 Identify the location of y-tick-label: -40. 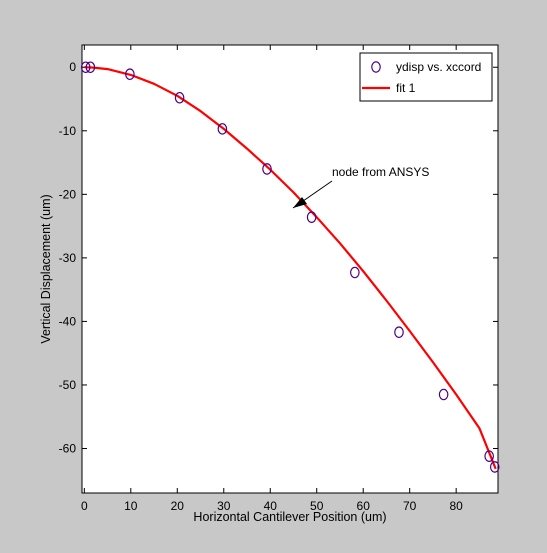
(68, 321).